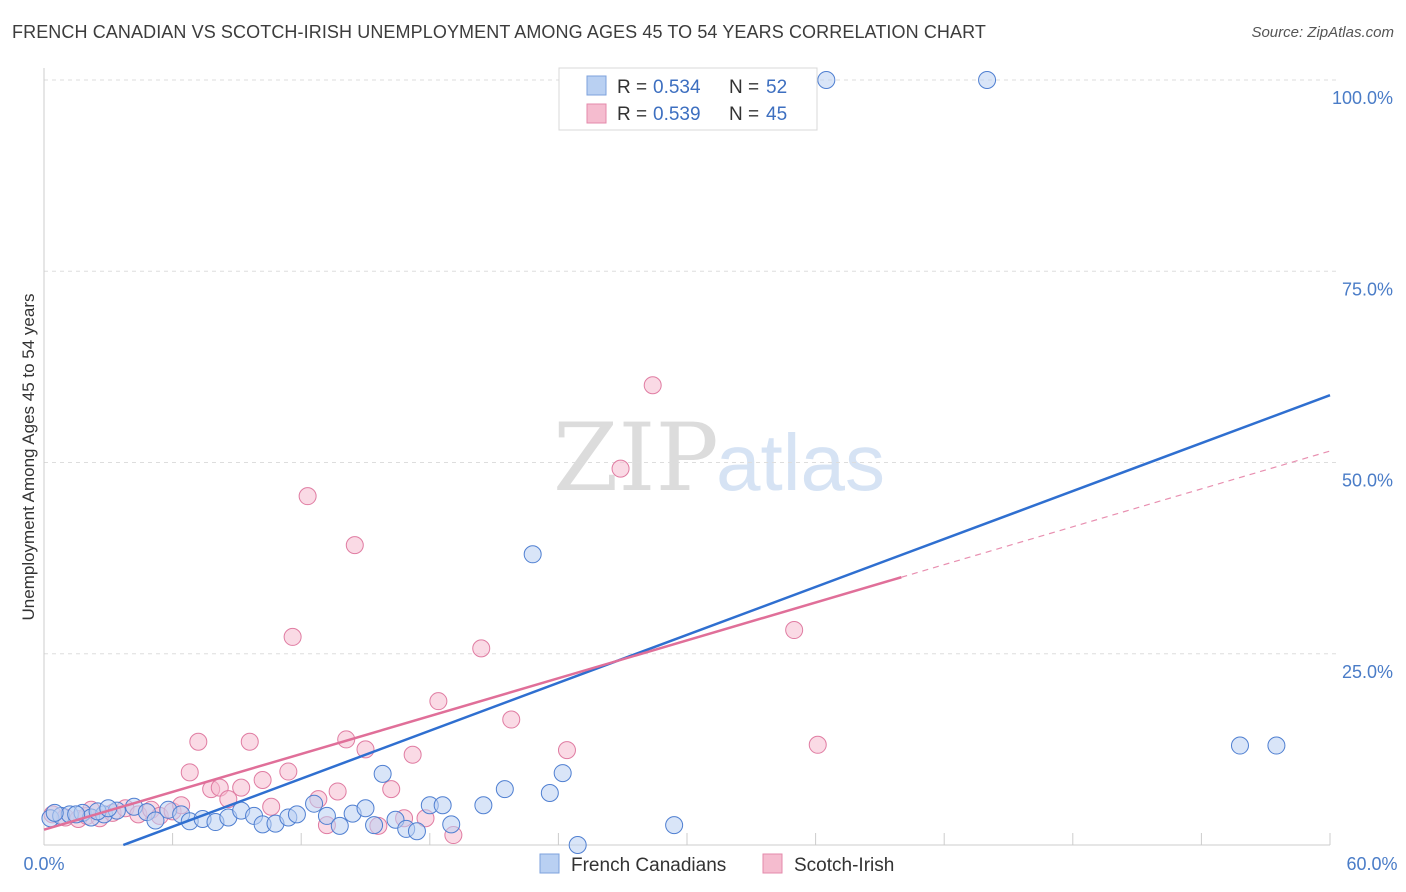  I want to click on legend-swatch-blue, so click(596, 85).